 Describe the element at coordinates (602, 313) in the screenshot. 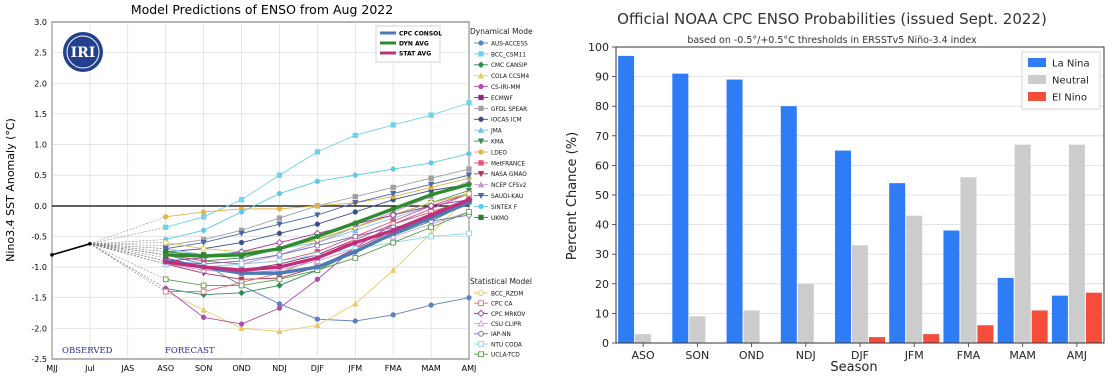

I see `probability-y-tick-label: 10` at that location.